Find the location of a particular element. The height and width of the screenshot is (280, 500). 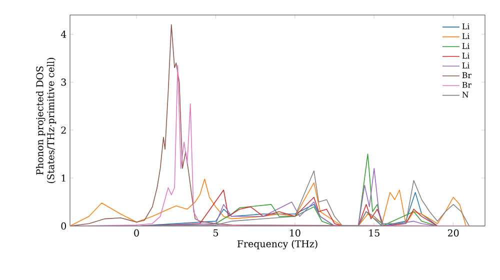

y-tick-label: 3 is located at coordinates (63, 82).